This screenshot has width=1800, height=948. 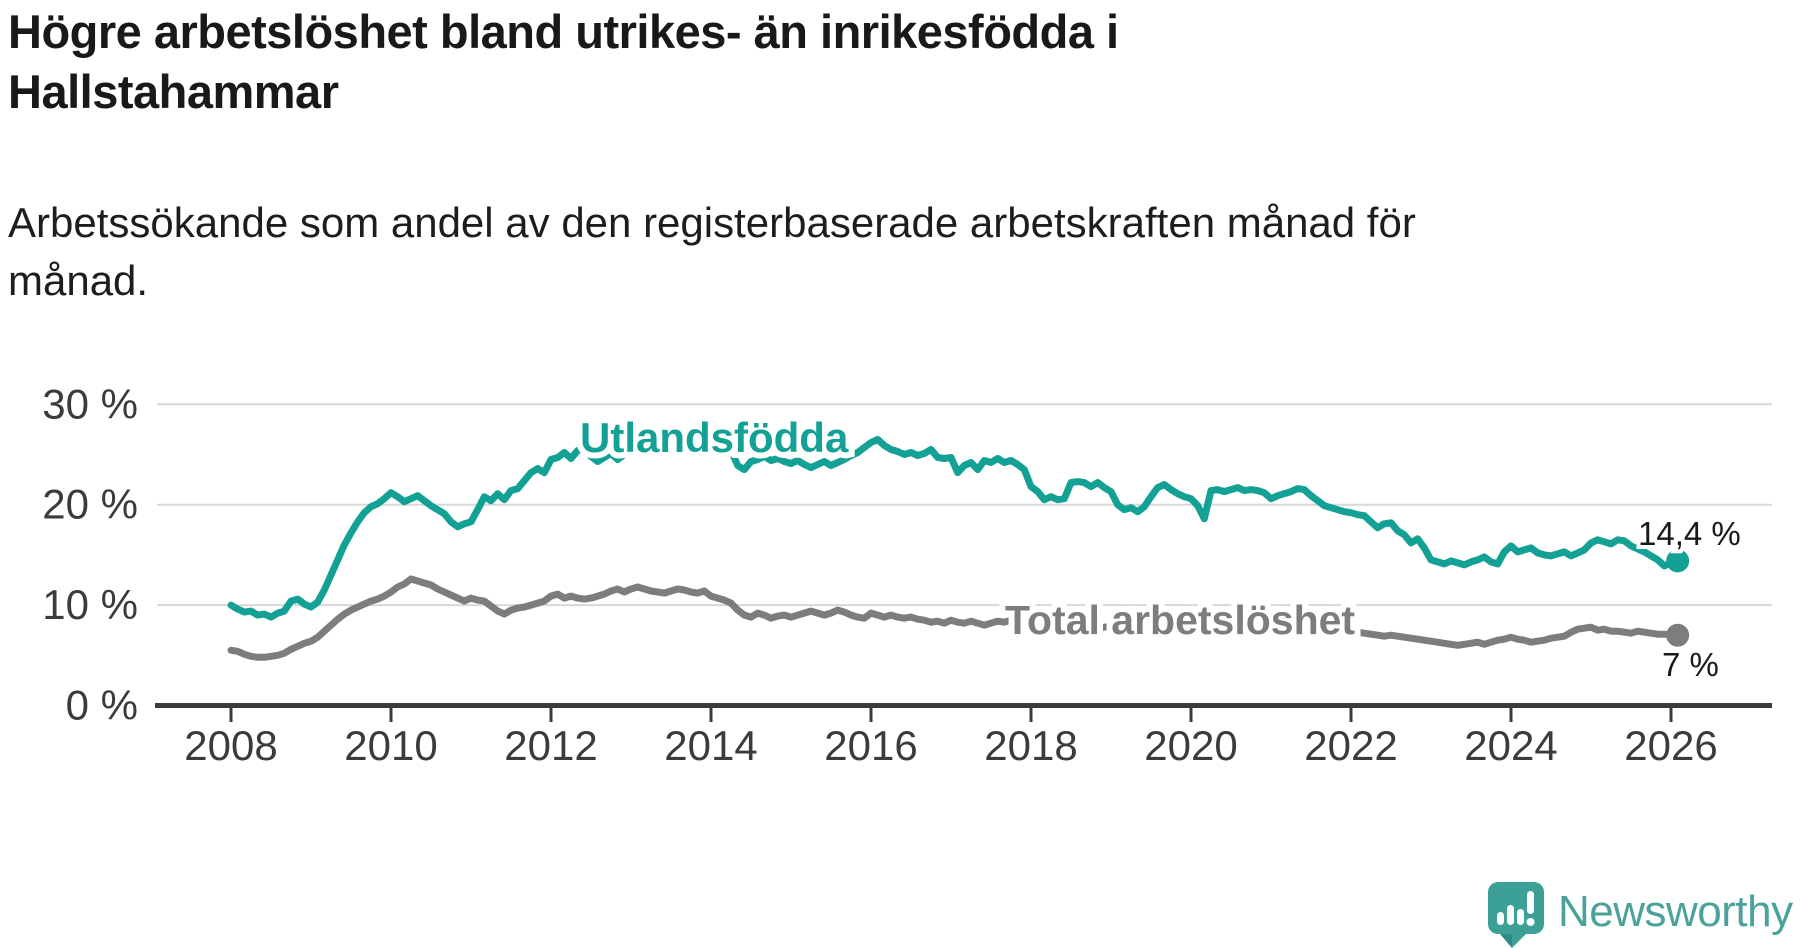 I want to click on x-axis-tick-label: 2026, so click(x=1670, y=745).